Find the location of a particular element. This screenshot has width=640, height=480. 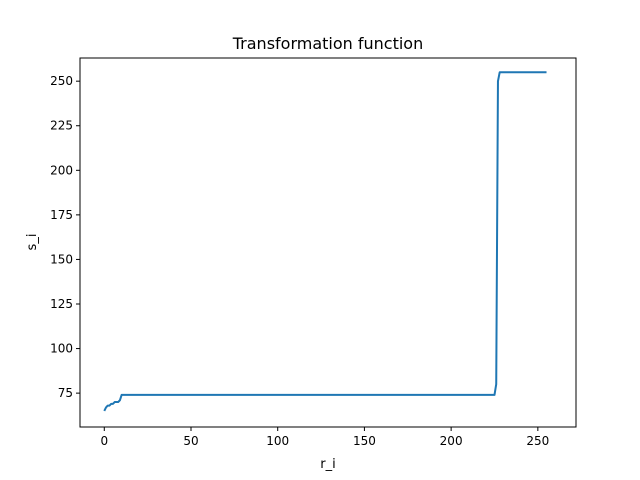

x-tick-label: 250 is located at coordinates (537, 441).